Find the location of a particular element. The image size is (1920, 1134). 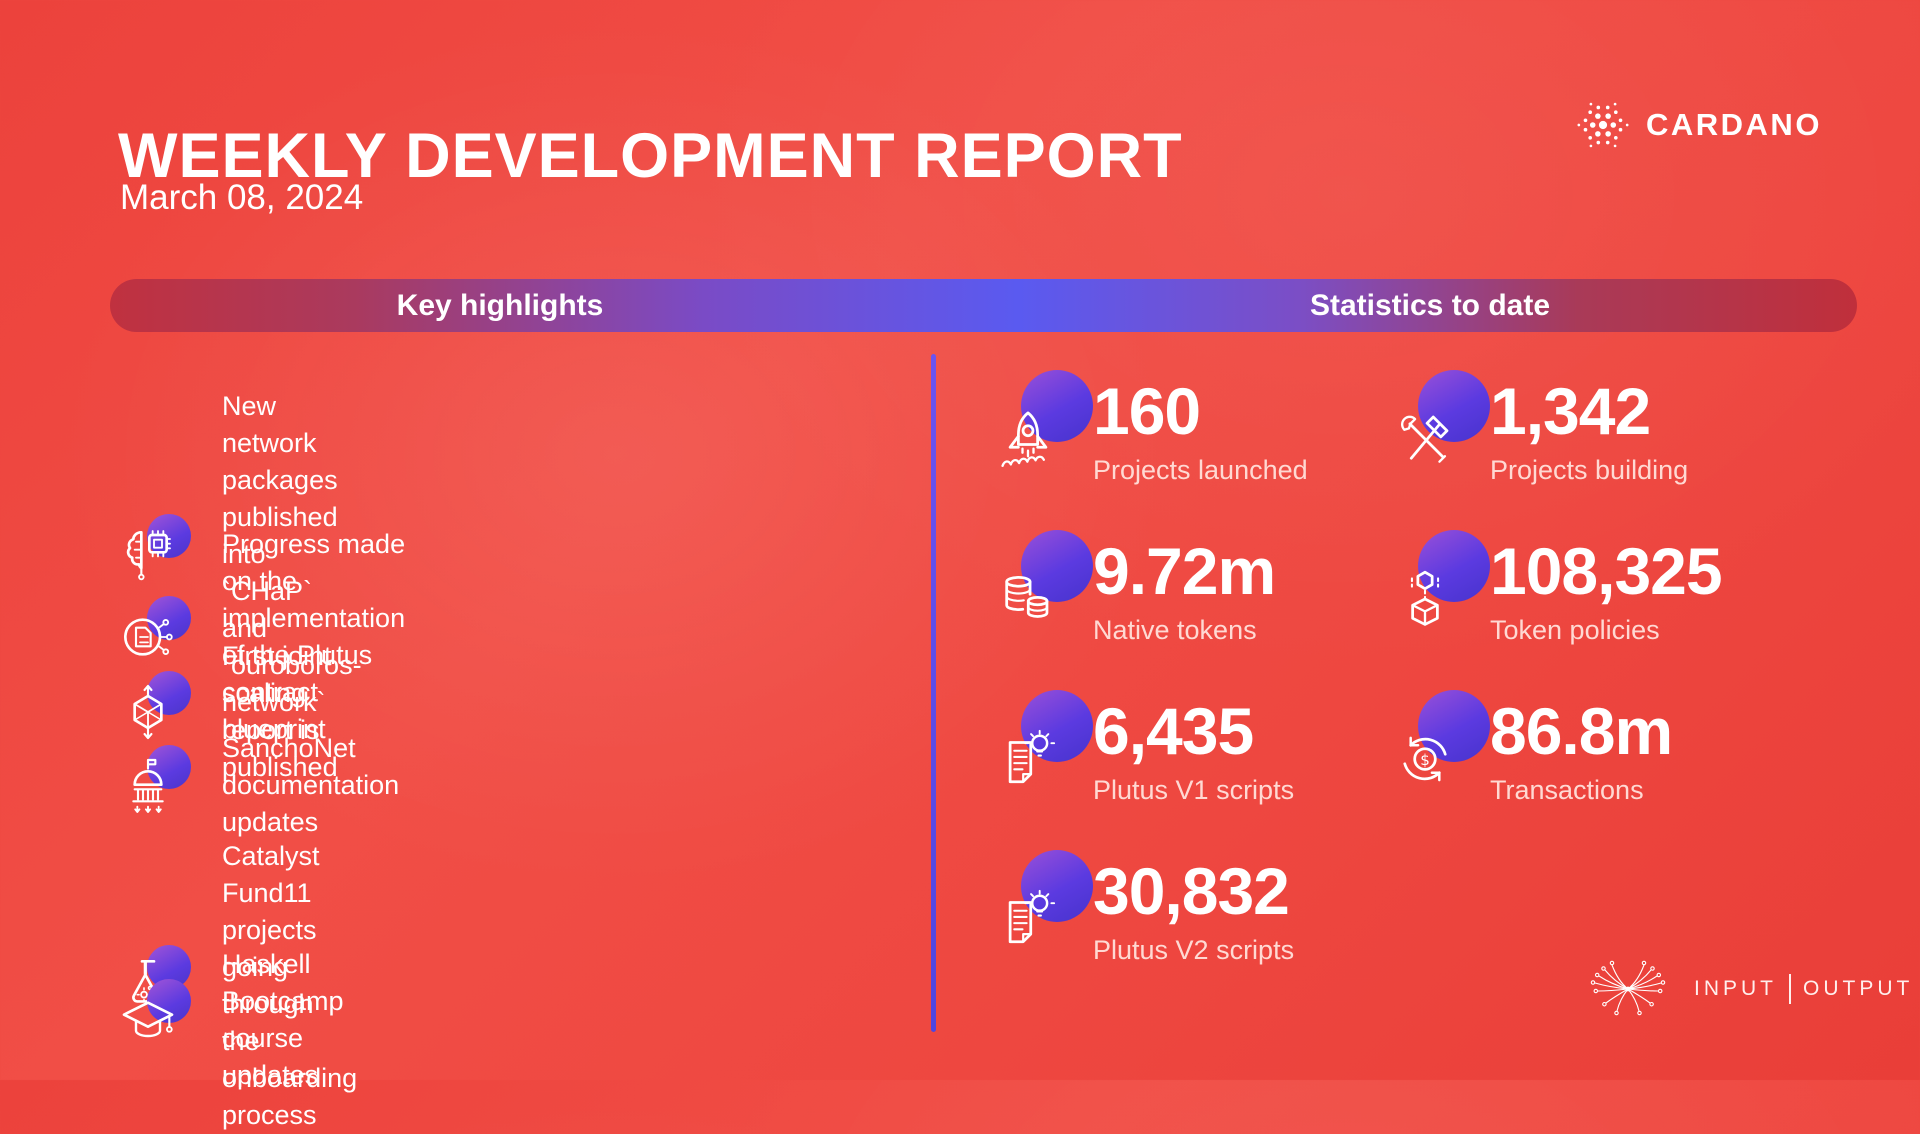

coins-icon is located at coordinates (1044, 581).